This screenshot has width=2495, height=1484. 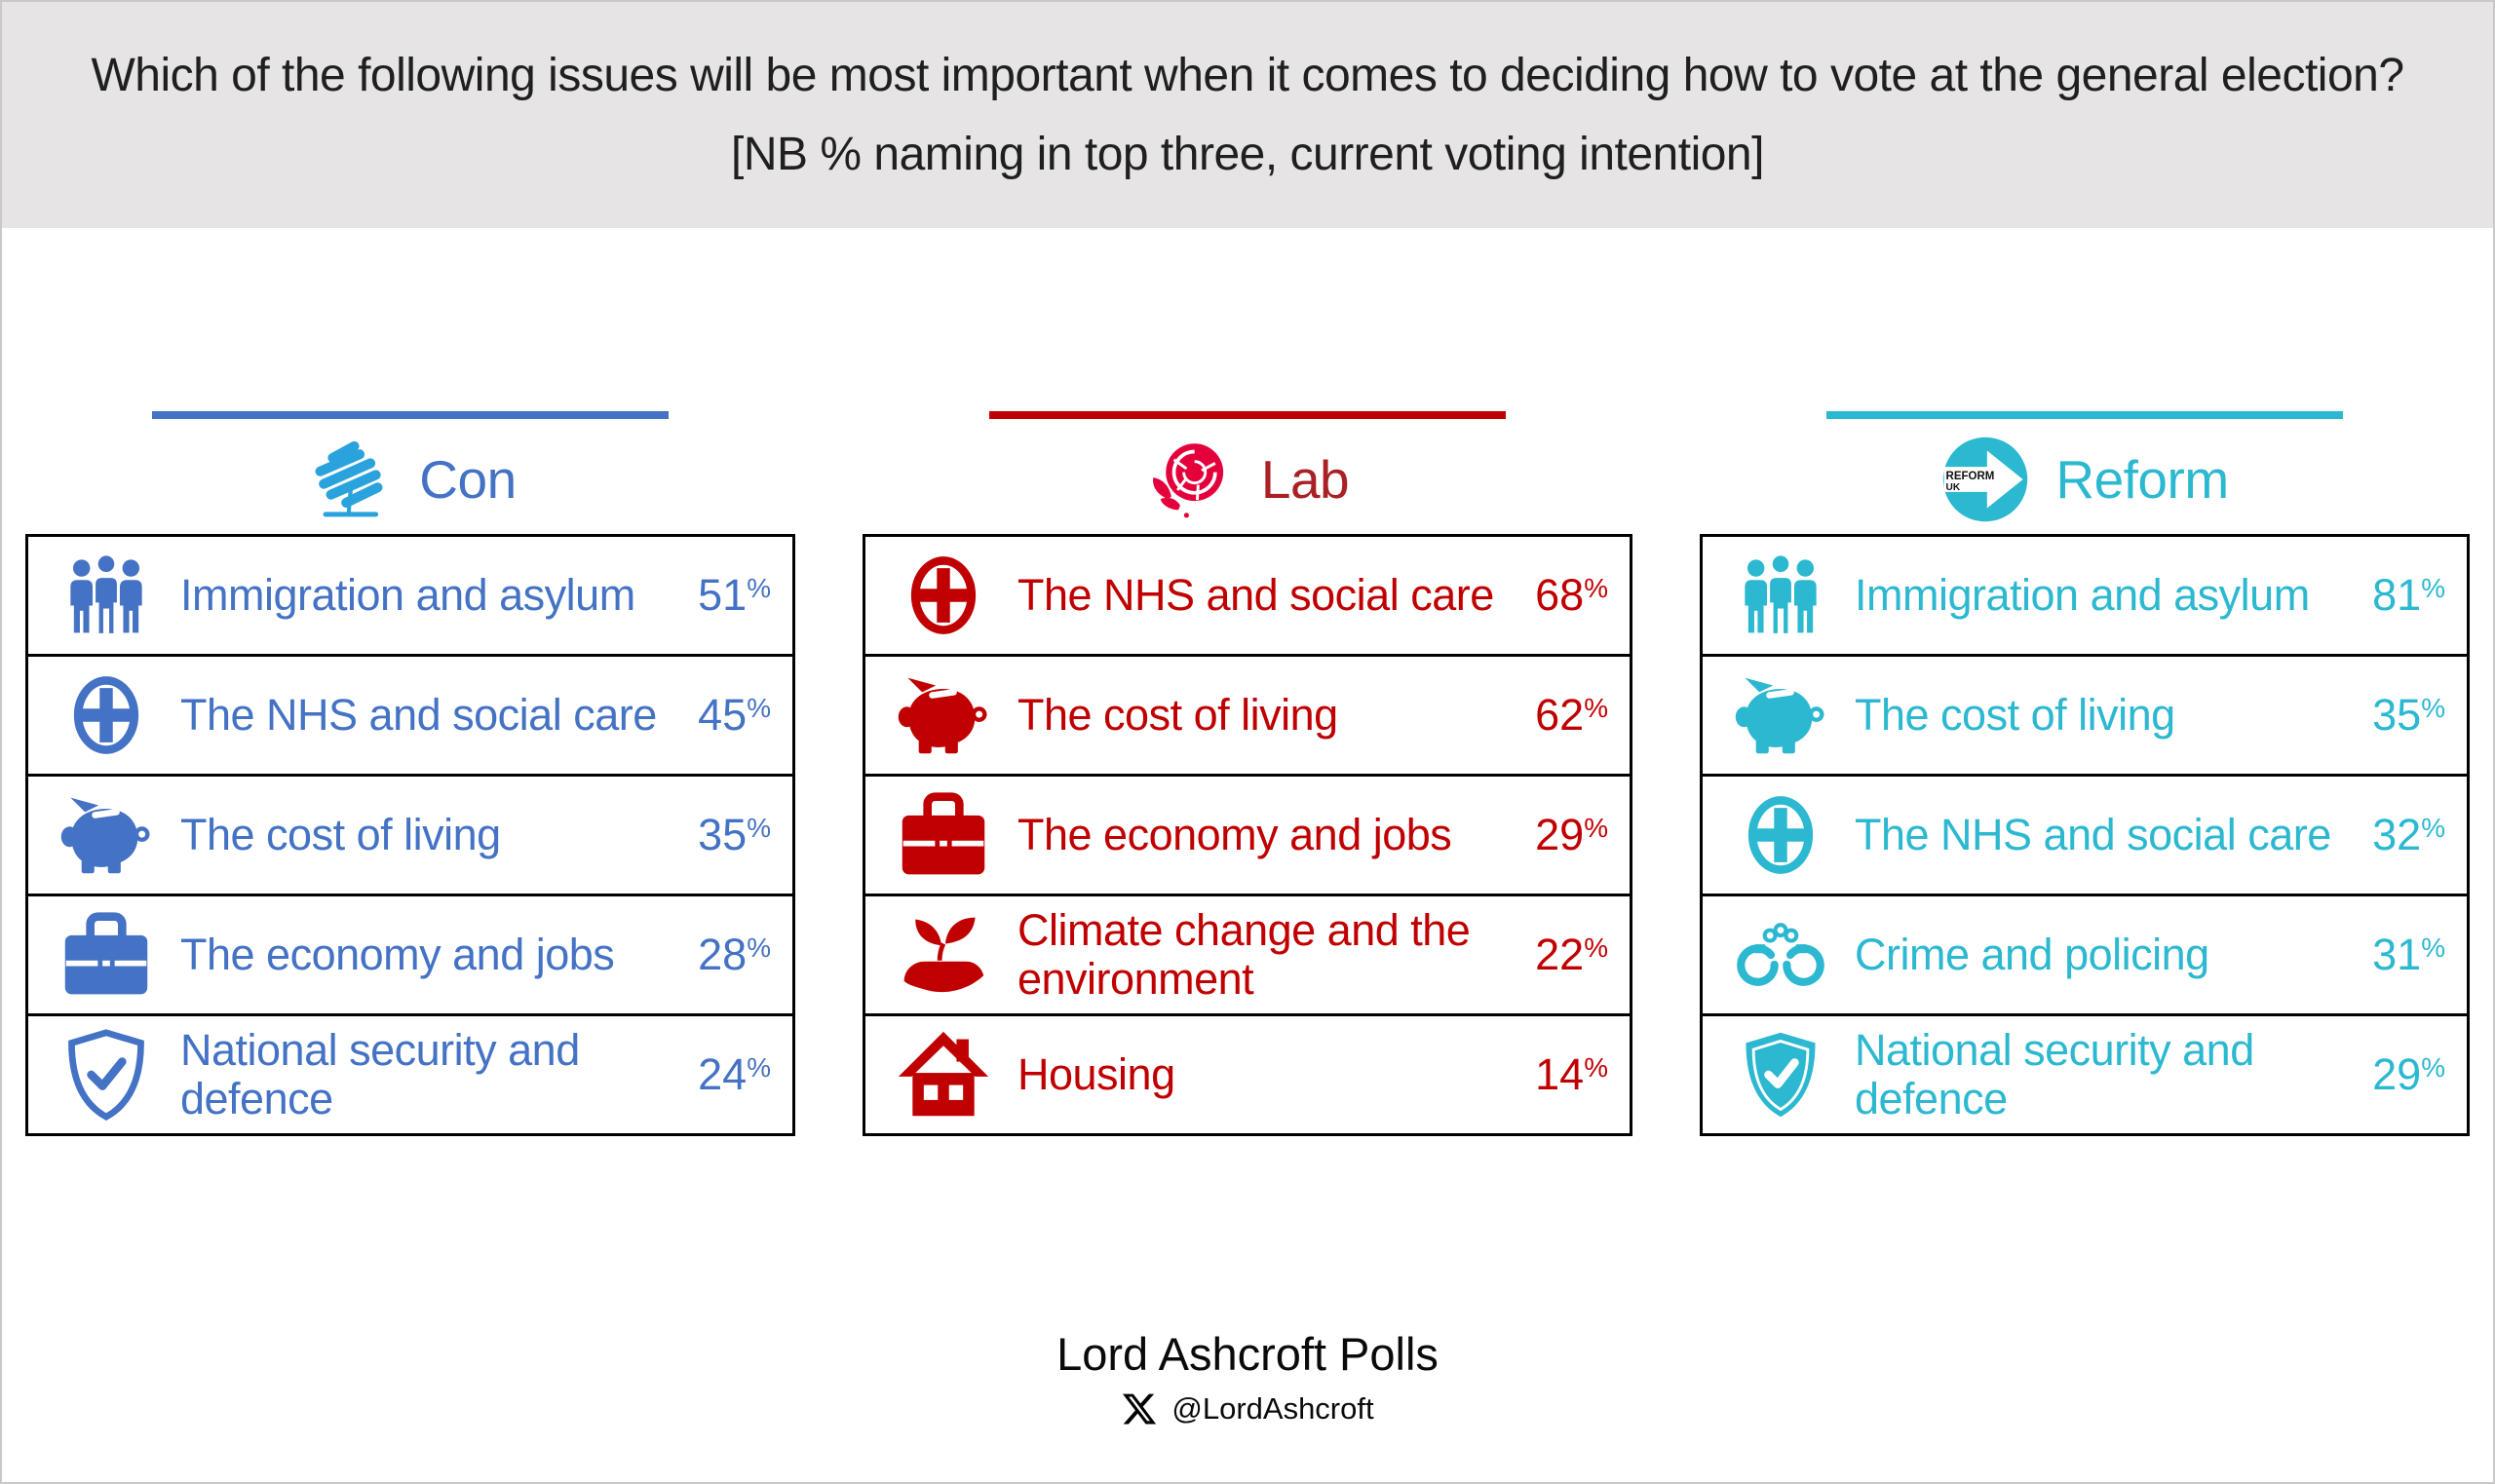 I want to click on table-row: Immigration and asylum 51%, so click(x=410, y=595).